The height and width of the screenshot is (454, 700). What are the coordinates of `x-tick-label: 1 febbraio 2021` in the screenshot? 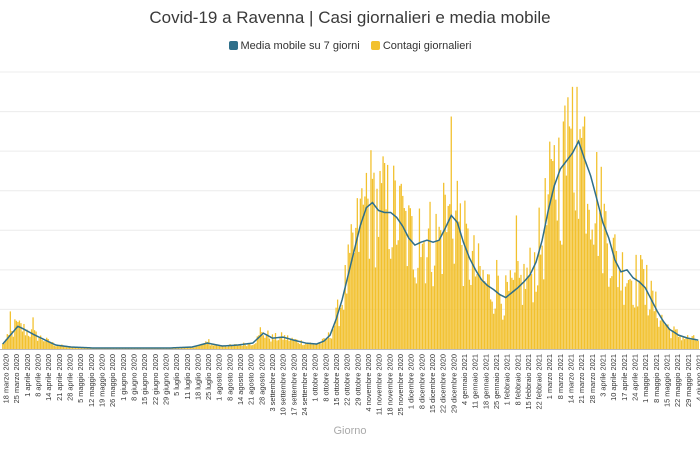 It's located at (507, 379).